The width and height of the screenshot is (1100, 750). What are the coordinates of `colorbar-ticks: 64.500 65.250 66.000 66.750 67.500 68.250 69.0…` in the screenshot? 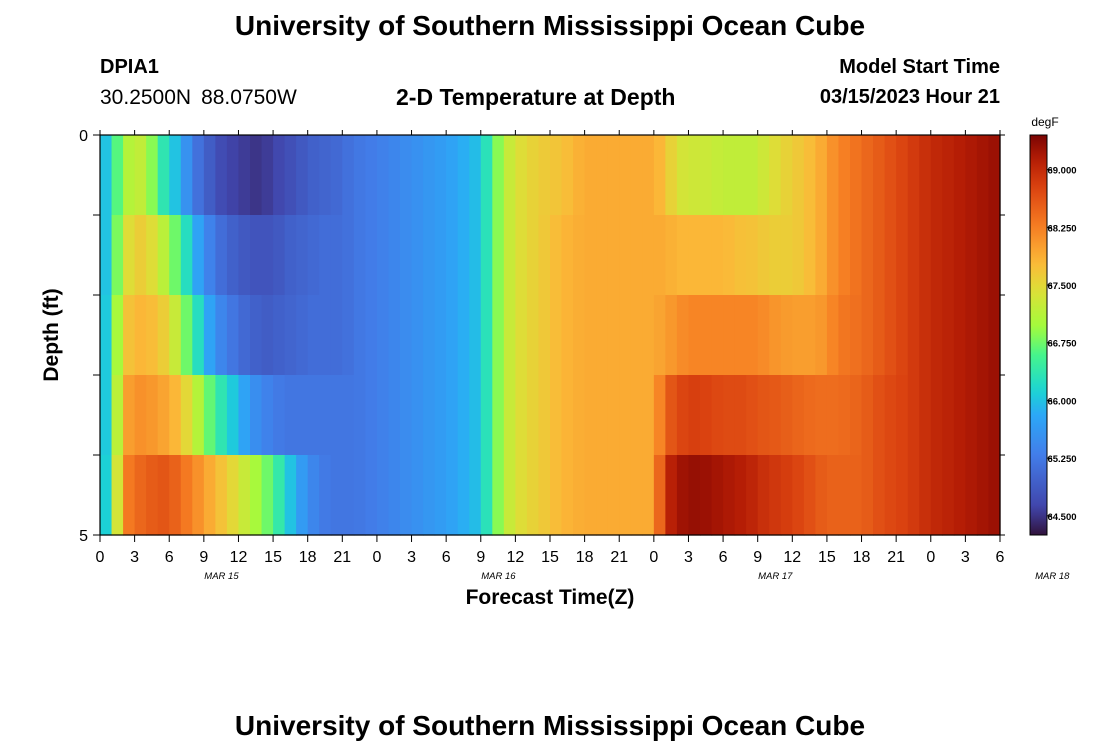 It's located at (1062, 344).